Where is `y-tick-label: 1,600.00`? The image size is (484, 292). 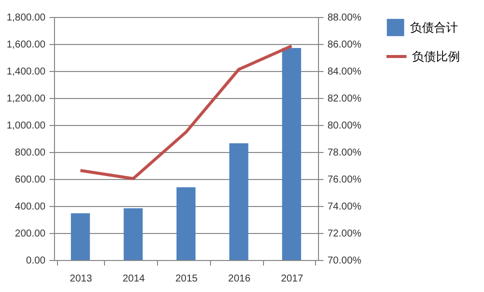 y-tick-label: 1,600.00 is located at coordinates (26, 45).